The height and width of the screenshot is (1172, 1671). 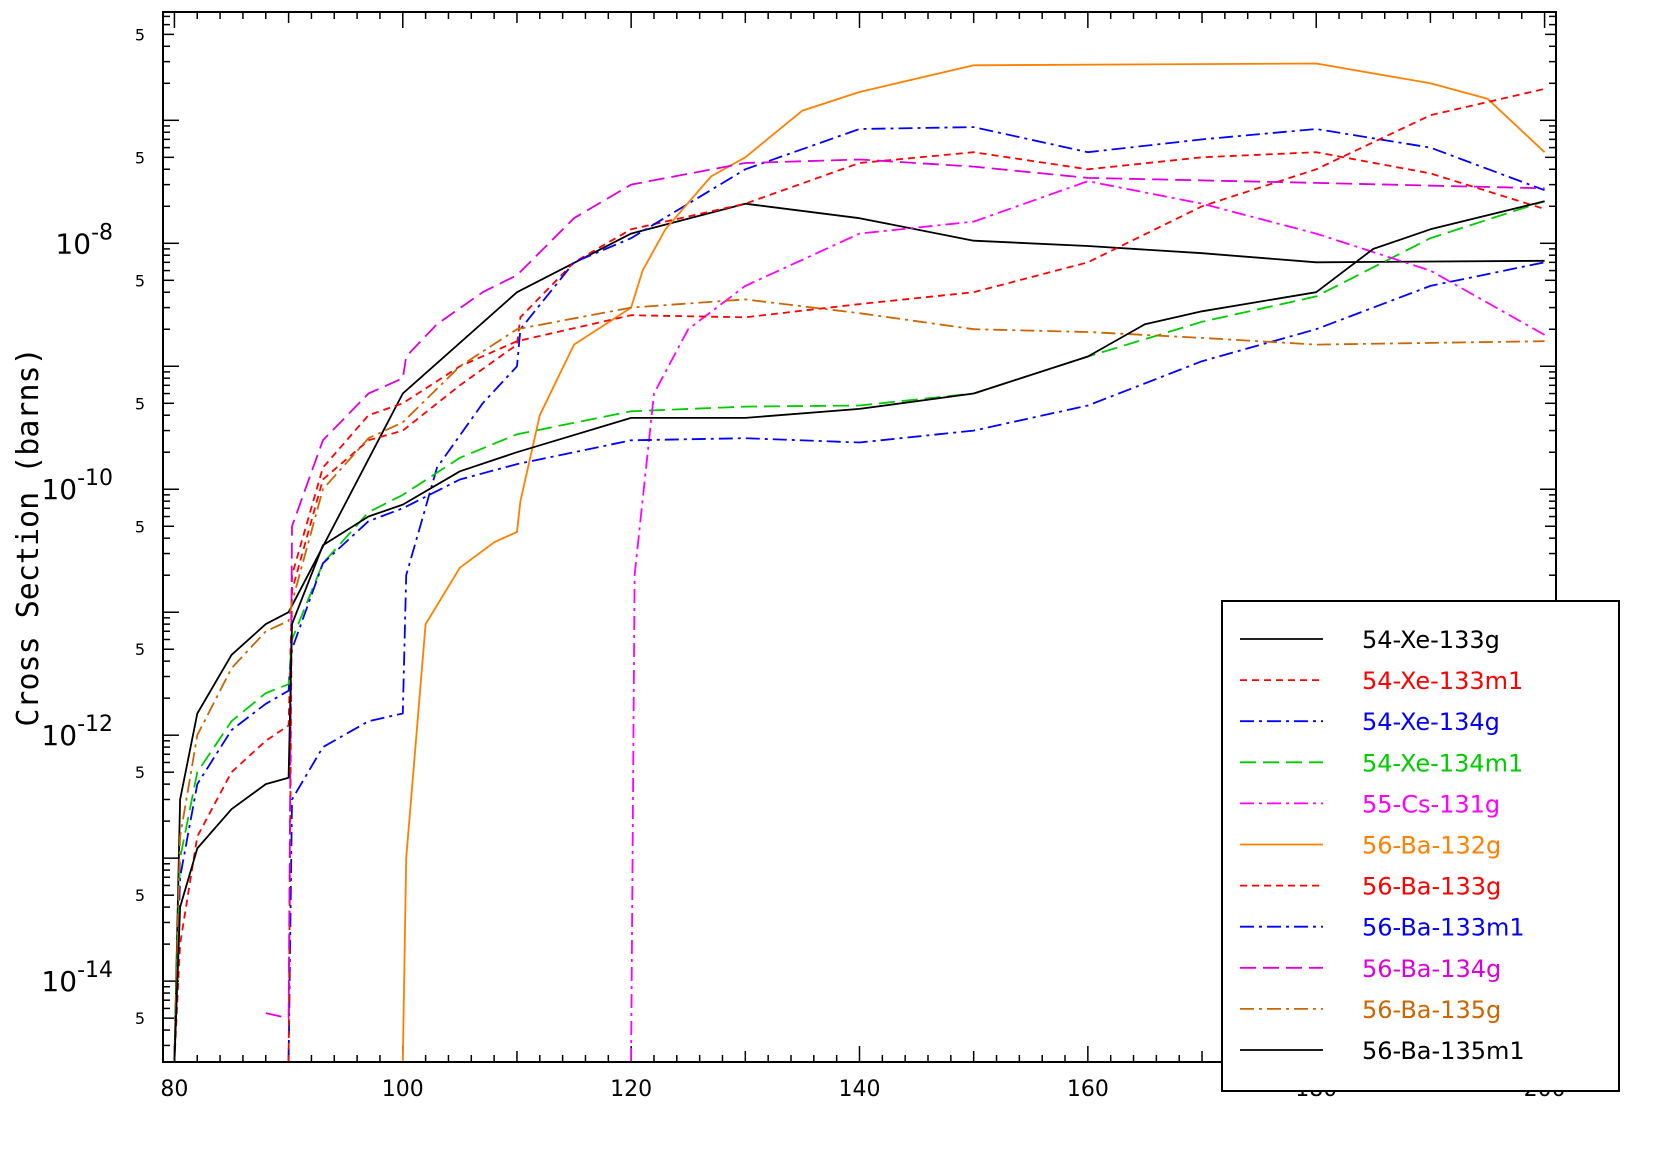 What do you see at coordinates (1443, 1051) in the screenshot?
I see `legend-label: 56-Ba-135m1` at bounding box center [1443, 1051].